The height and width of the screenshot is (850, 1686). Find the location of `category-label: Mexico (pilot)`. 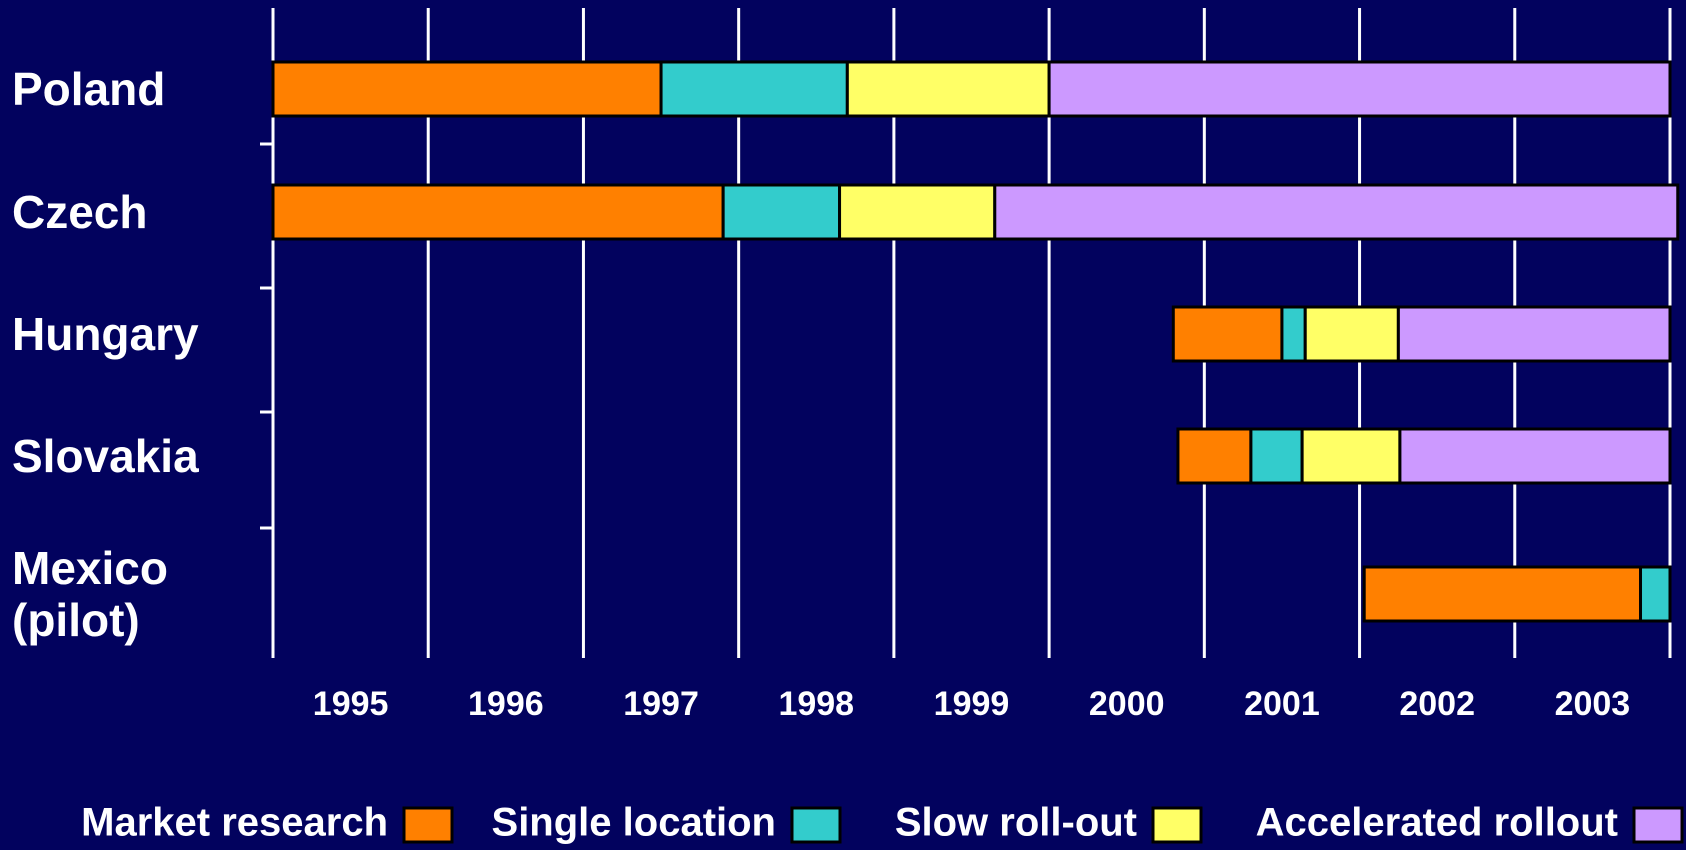

category-label: Mexico (pilot) is located at coordinates (90, 594).